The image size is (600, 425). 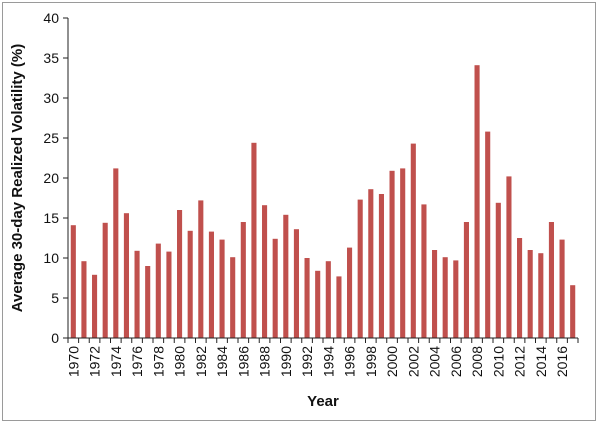 What do you see at coordinates (275, 288) in the screenshot?
I see `bar-1989` at bounding box center [275, 288].